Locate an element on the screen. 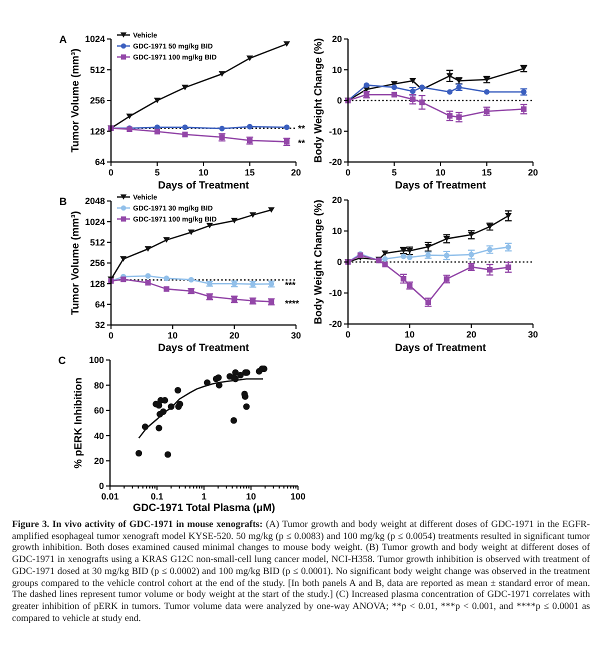  y-tick-label: 100 is located at coordinates (96, 360).